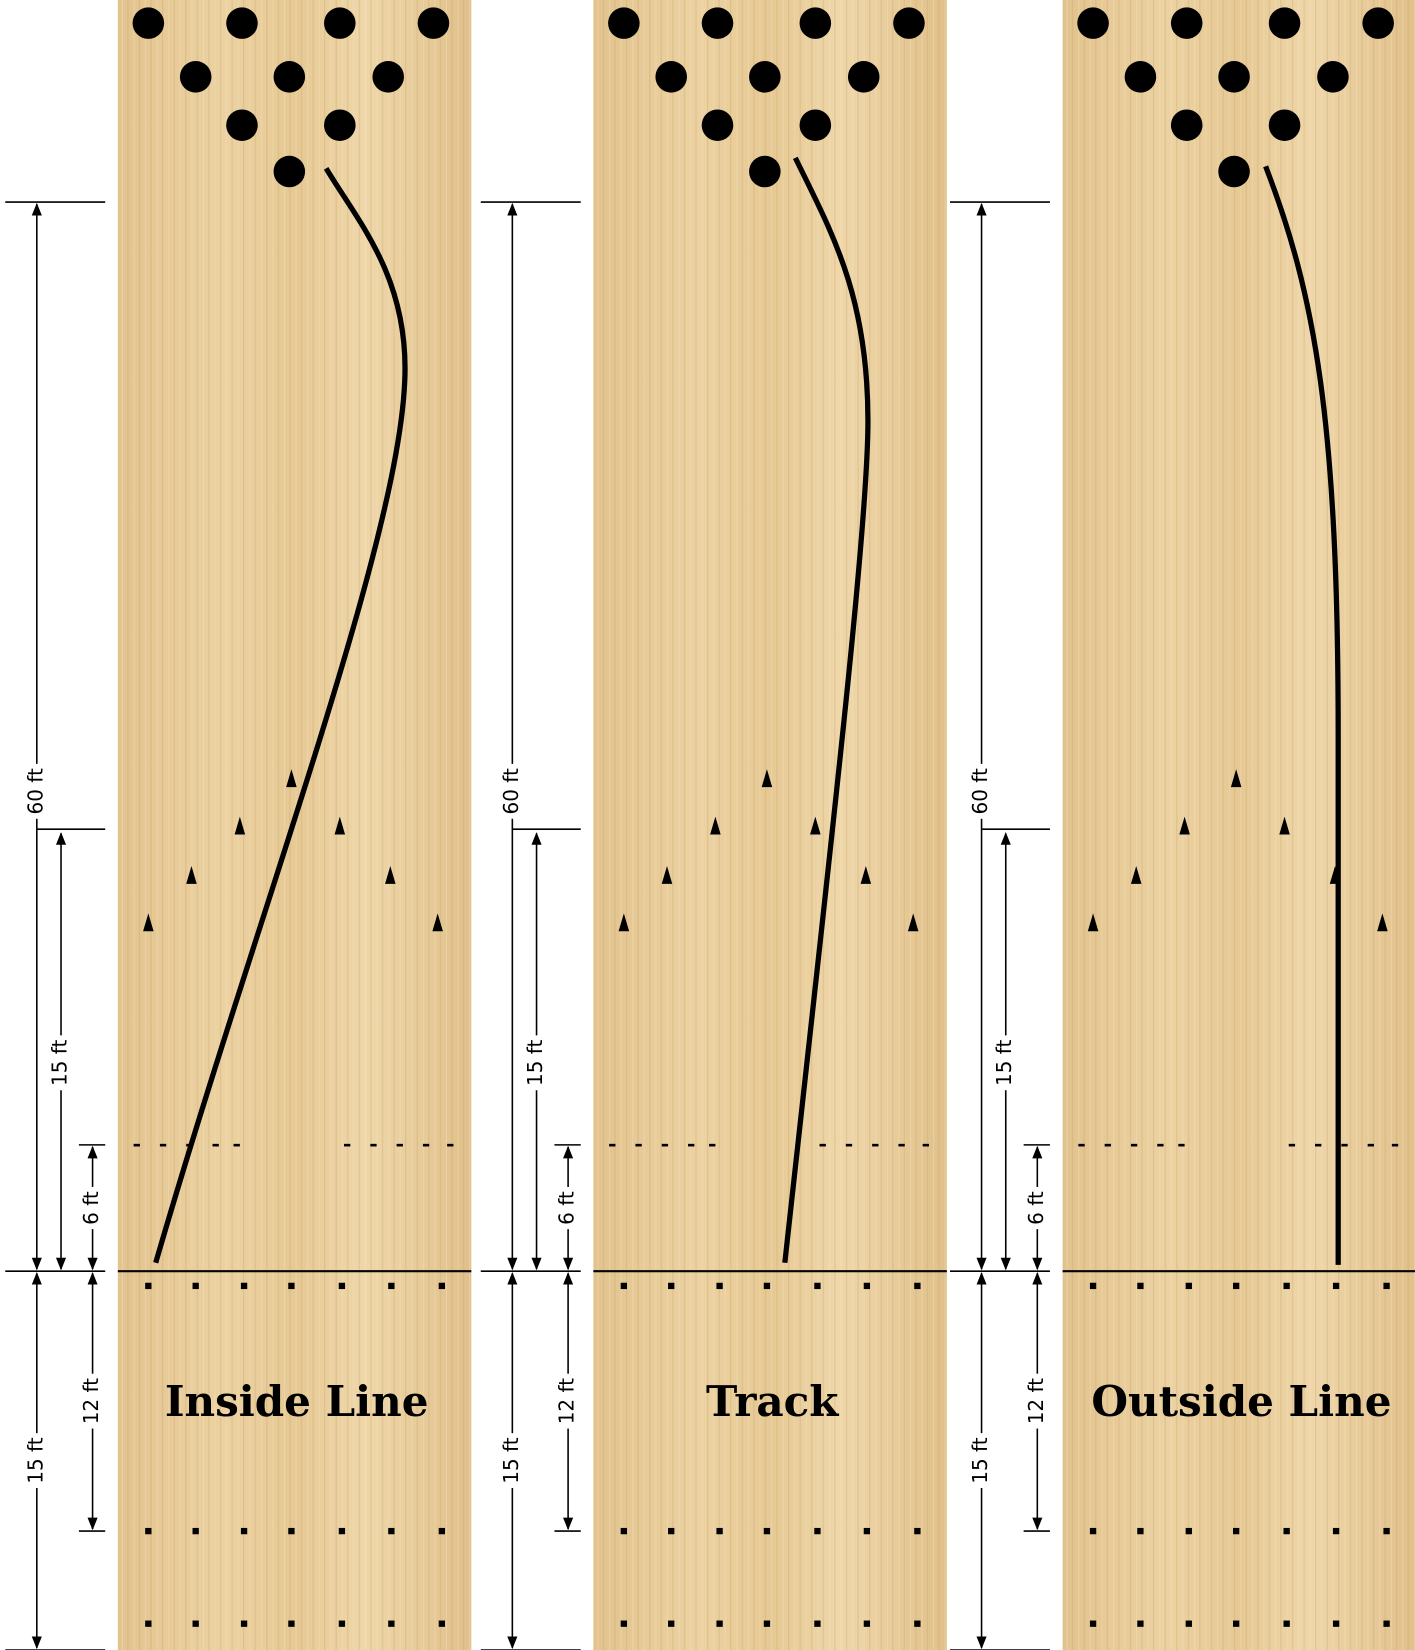 This screenshot has width=1415, height=1650. I want to click on dimension-label: 60 ft, so click(35, 791).